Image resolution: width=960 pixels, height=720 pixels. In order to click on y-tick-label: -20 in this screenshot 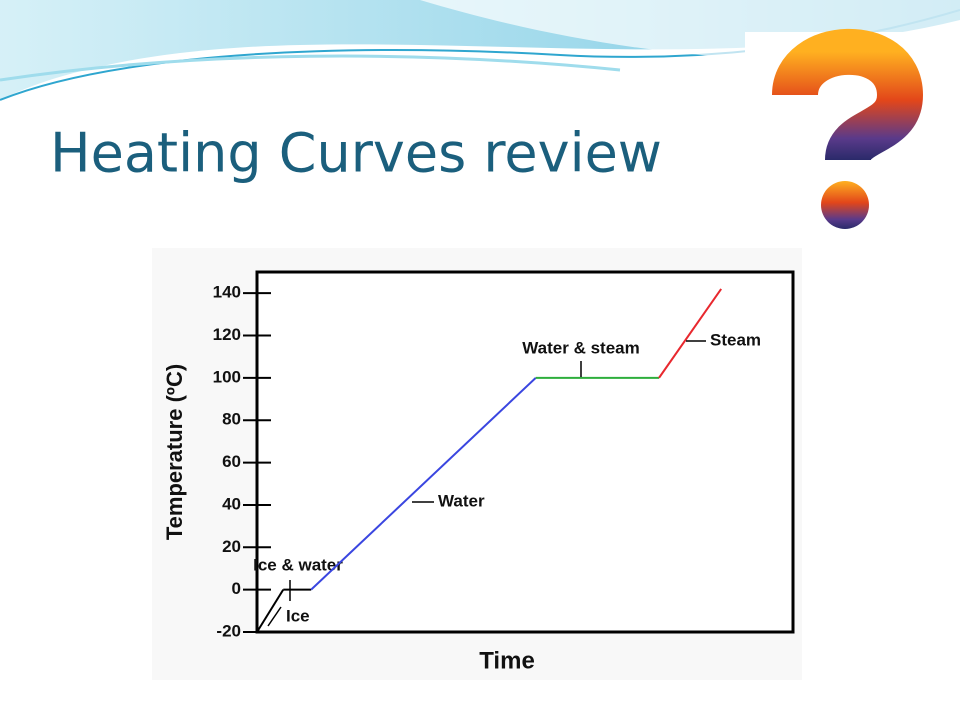, I will do `click(228, 630)`.